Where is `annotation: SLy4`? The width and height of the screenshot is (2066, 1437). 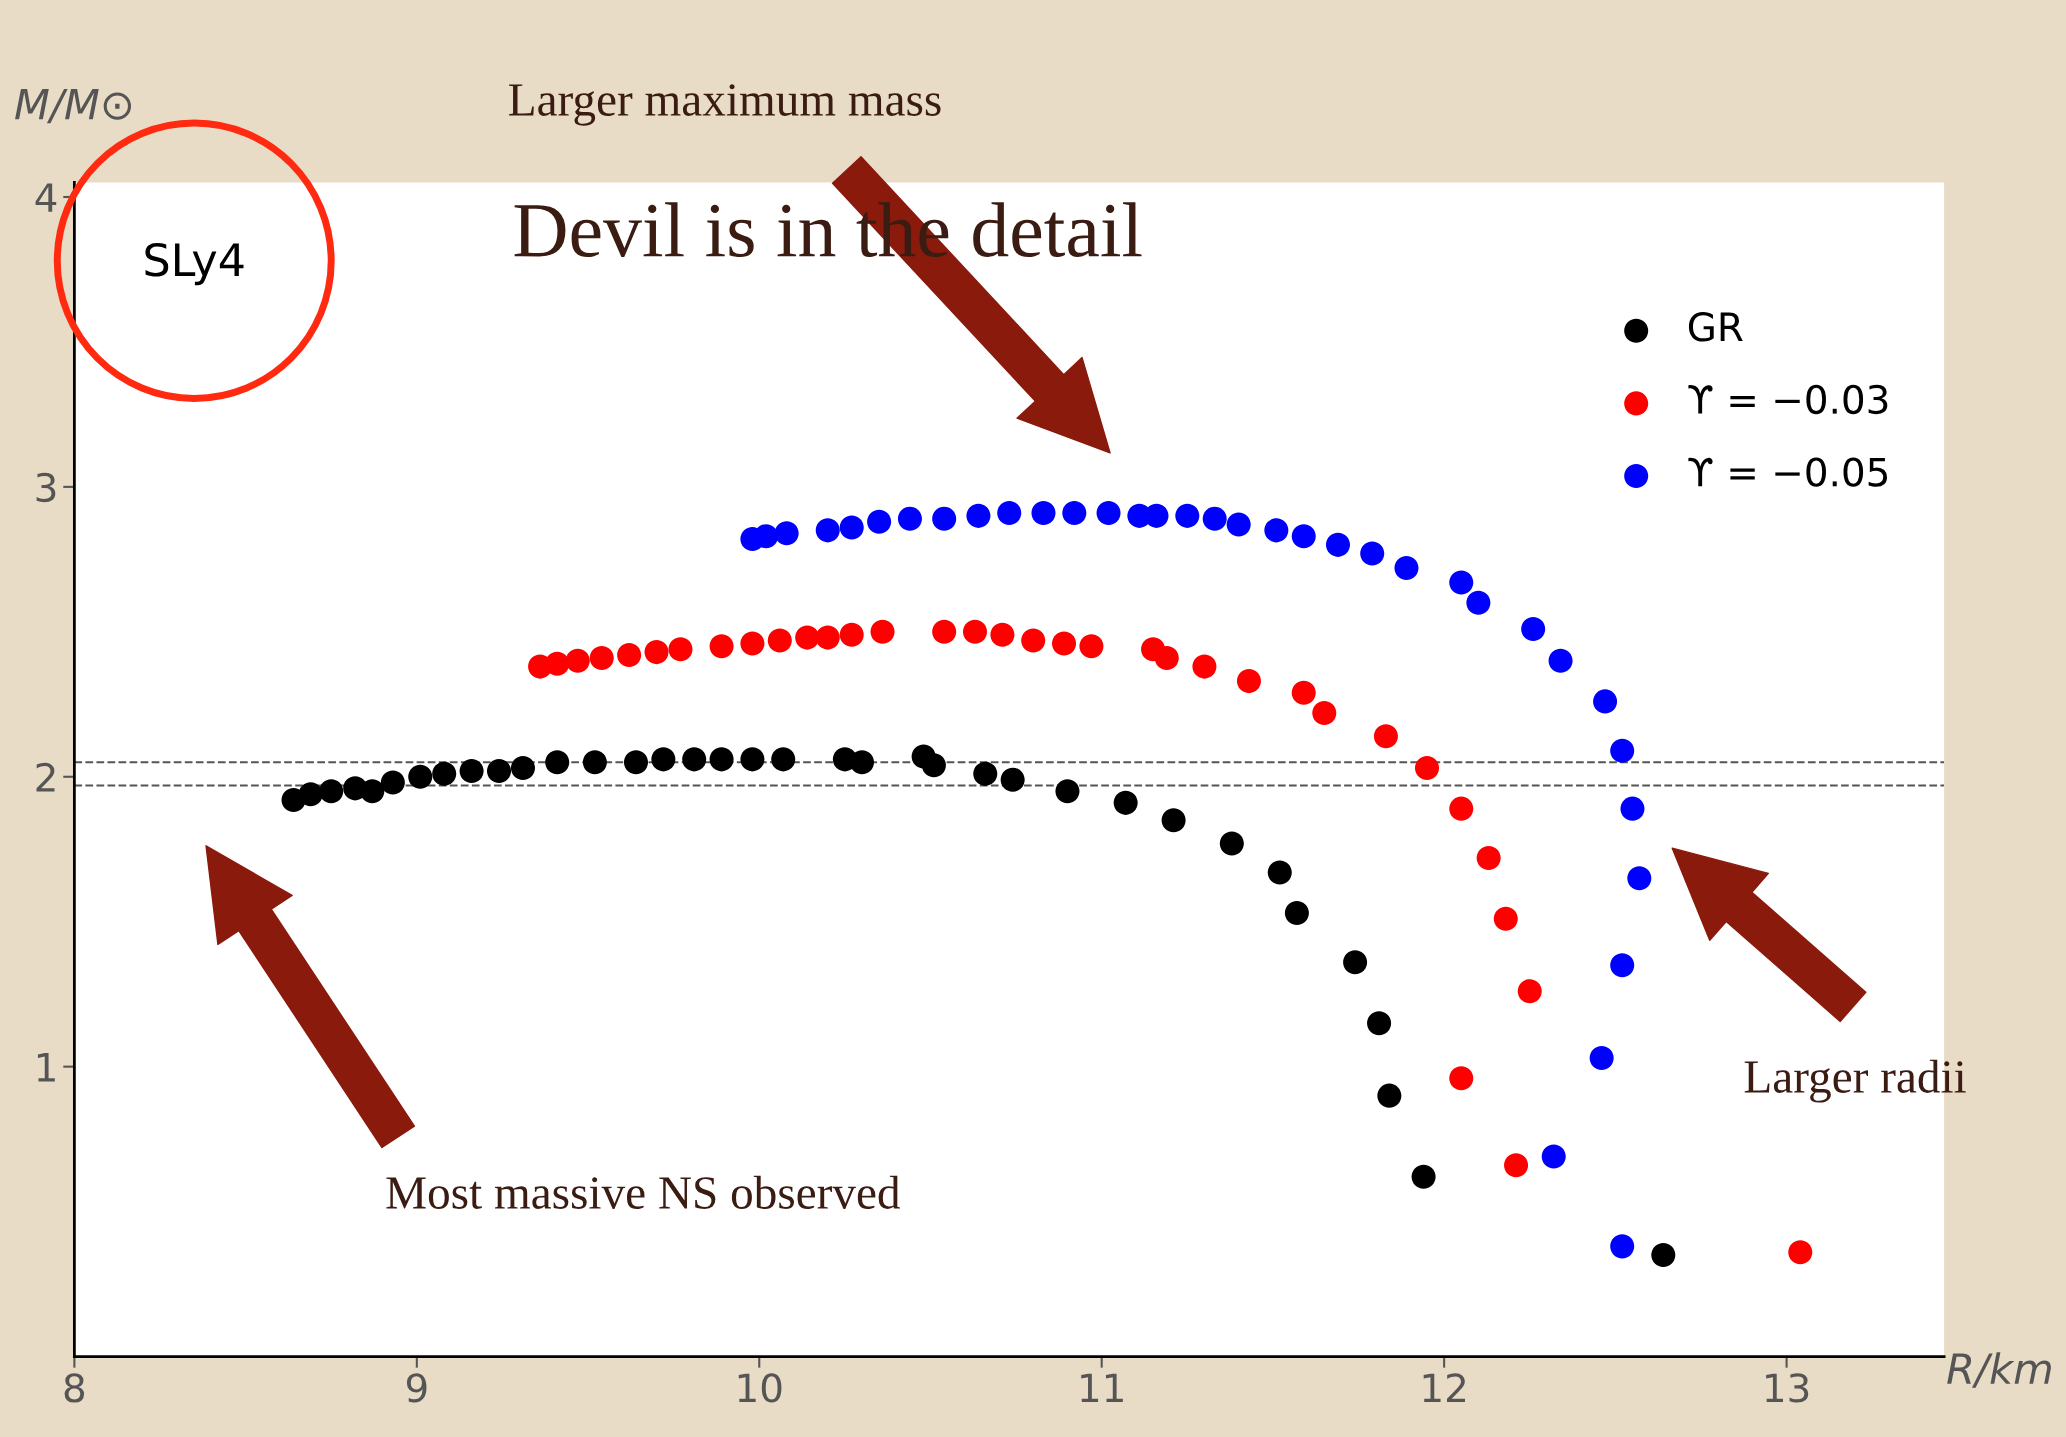
annotation: SLy4 is located at coordinates (194, 264).